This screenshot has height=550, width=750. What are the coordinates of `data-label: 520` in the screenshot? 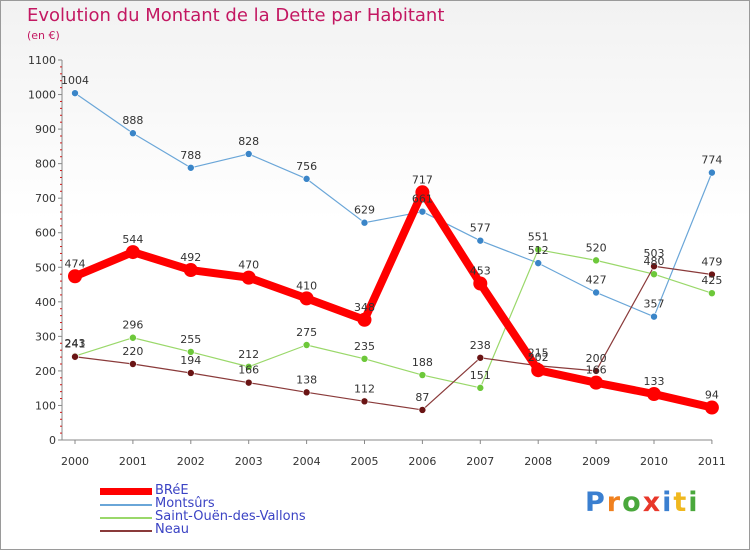 It's located at (596, 247).